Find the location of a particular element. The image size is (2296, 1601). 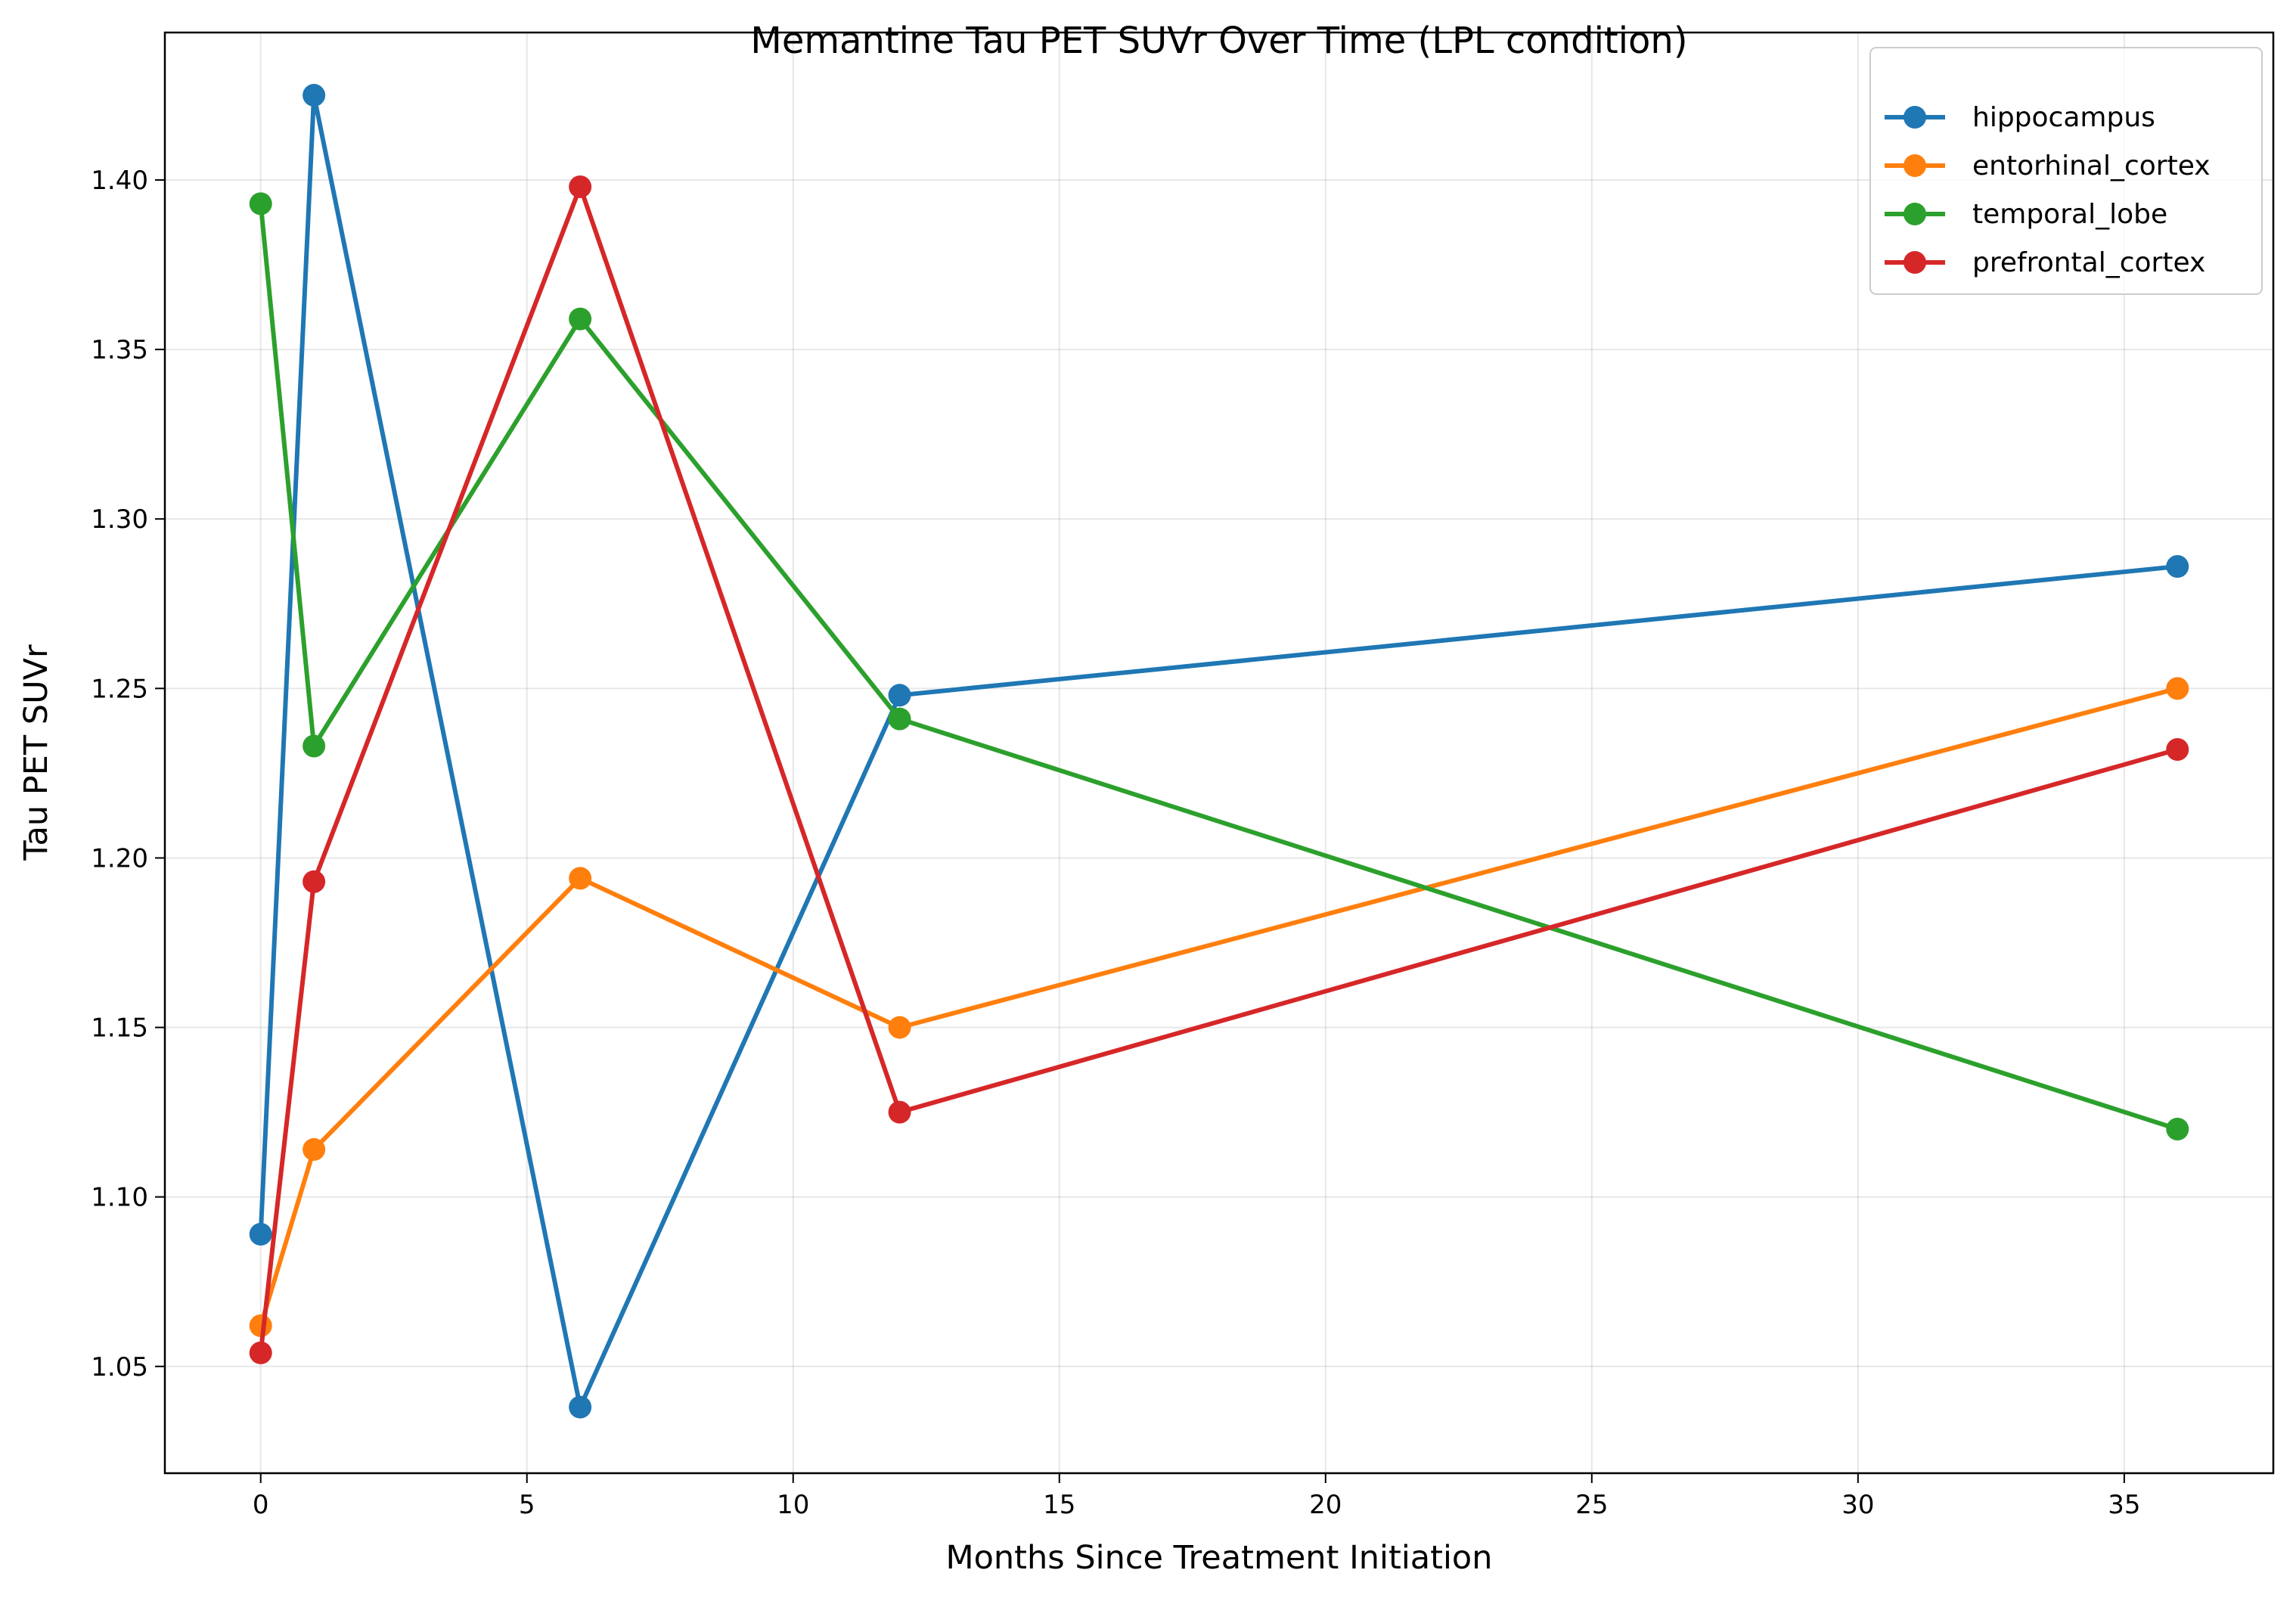

legend-item-hippocampus: hippocampus is located at coordinates (2020, 117).